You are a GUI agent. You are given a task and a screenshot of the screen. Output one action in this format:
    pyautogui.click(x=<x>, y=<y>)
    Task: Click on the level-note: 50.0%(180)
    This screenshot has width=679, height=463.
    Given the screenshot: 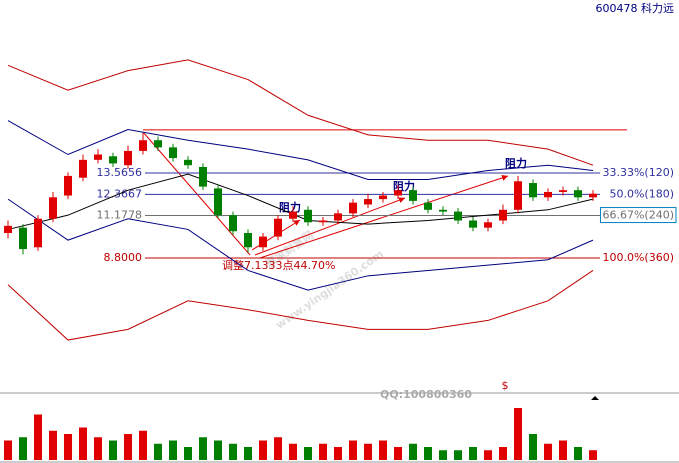 What is the action you would take?
    pyautogui.click(x=641, y=193)
    